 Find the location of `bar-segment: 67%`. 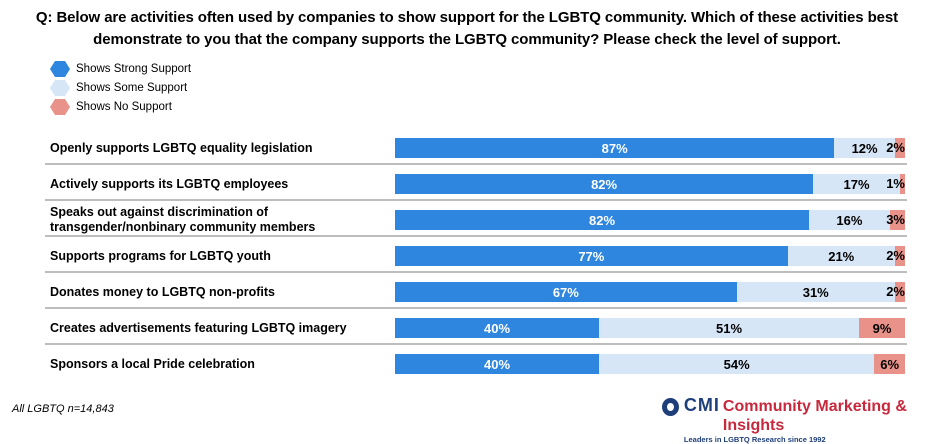

bar-segment: 67% is located at coordinates (566, 292).